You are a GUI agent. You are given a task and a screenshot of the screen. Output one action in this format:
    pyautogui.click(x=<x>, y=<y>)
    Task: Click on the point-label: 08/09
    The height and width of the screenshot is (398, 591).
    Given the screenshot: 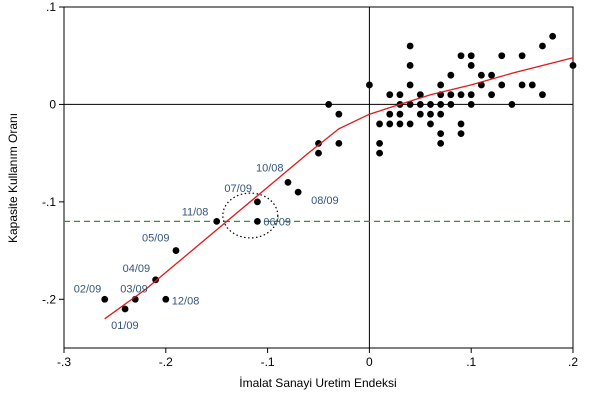 What is the action you would take?
    pyautogui.click(x=325, y=201)
    